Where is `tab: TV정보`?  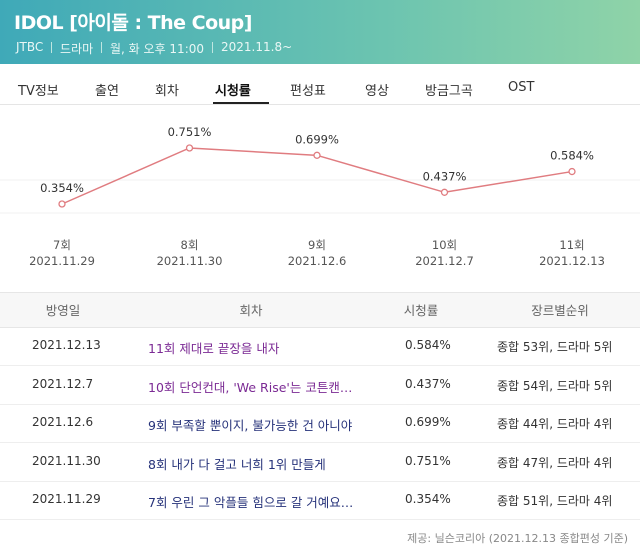 tab: TV정보 is located at coordinates (38, 91).